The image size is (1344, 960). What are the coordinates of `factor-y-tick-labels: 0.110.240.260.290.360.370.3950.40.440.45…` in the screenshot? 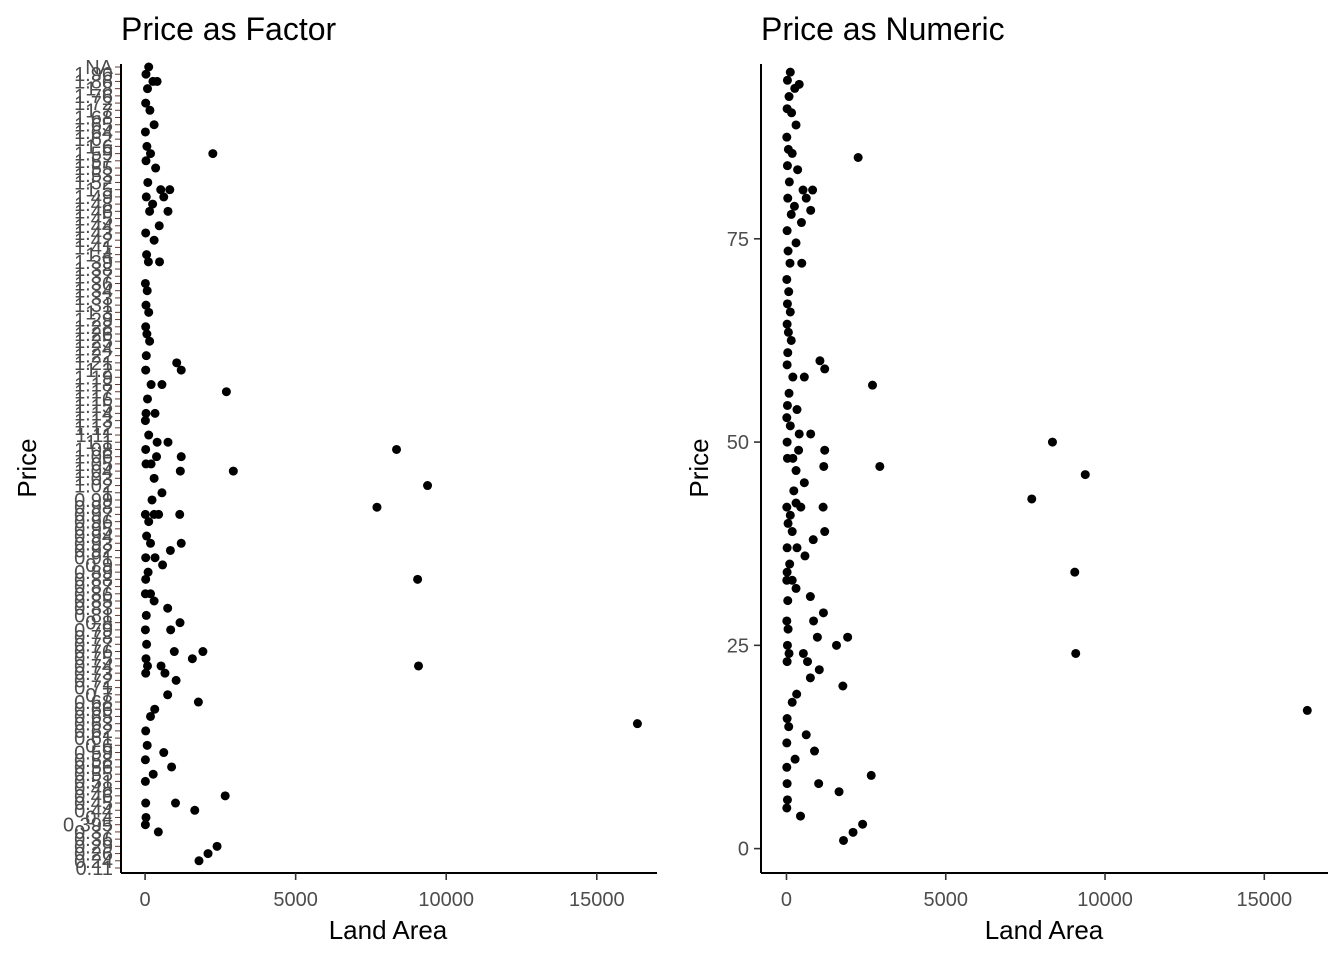 It's located at (92, 468).